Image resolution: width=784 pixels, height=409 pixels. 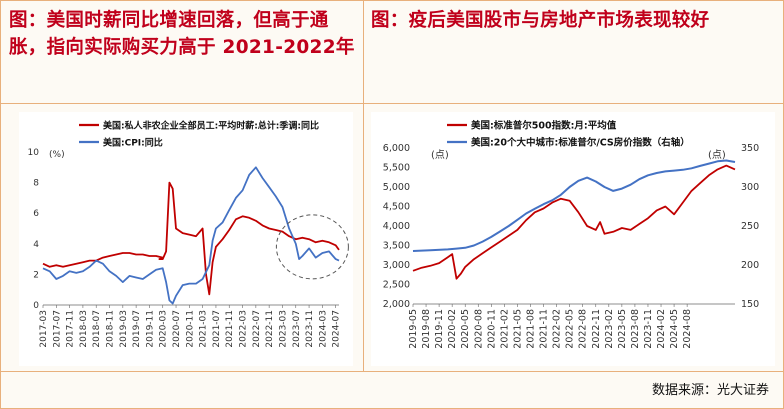 What do you see at coordinates (622, 329) in the screenshot?
I see `x-tick-label: 2023-05` at bounding box center [622, 329].